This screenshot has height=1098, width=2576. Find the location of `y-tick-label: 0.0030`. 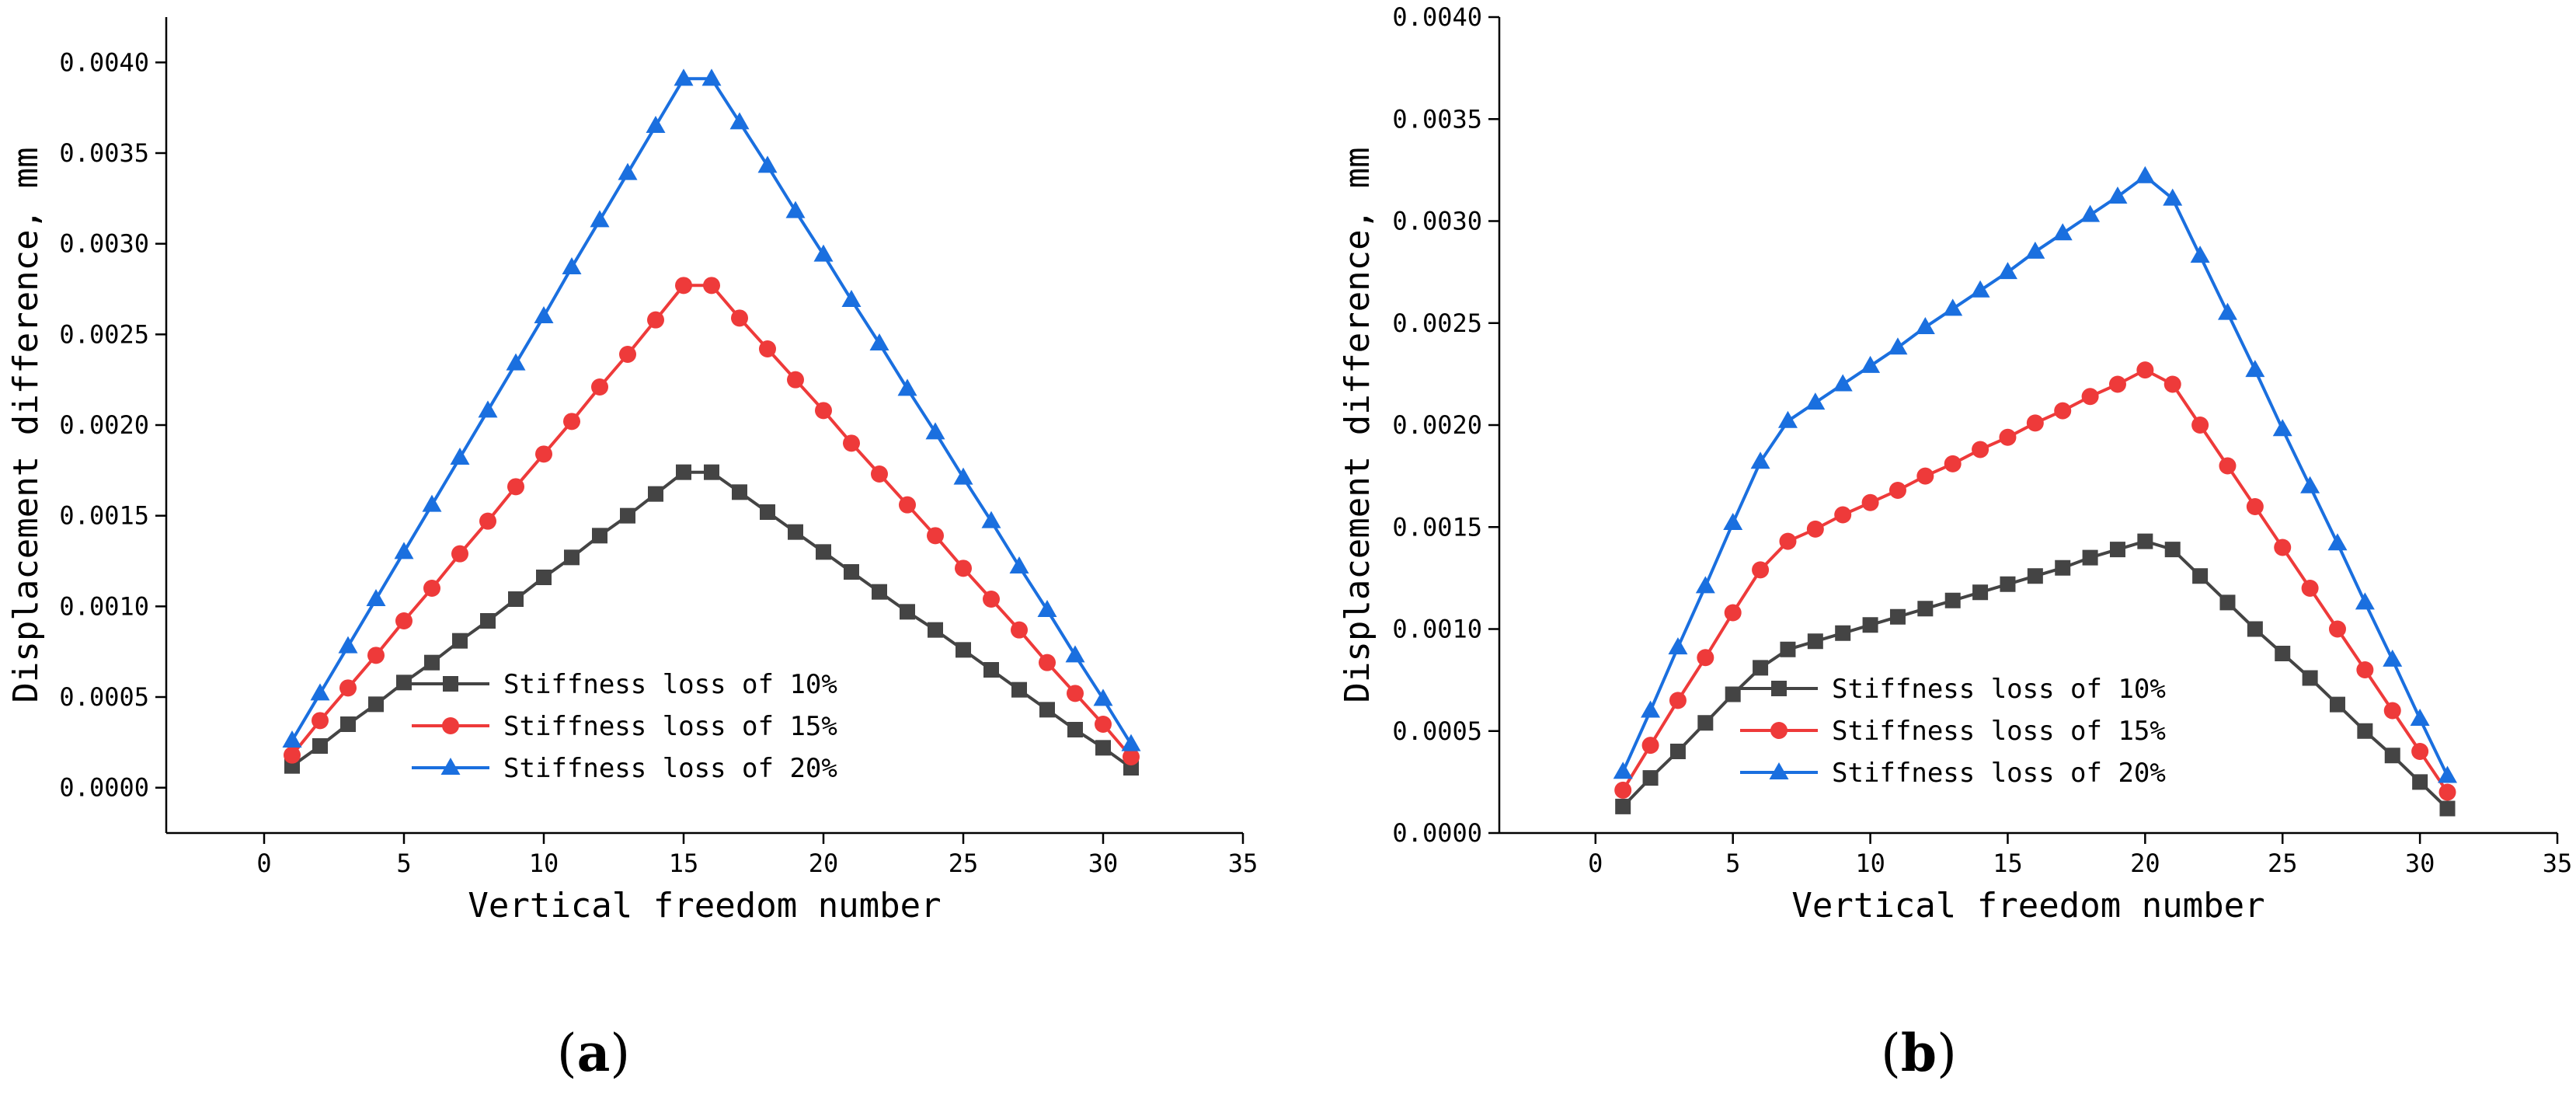

y-tick-label: 0.0030 is located at coordinates (104, 244).